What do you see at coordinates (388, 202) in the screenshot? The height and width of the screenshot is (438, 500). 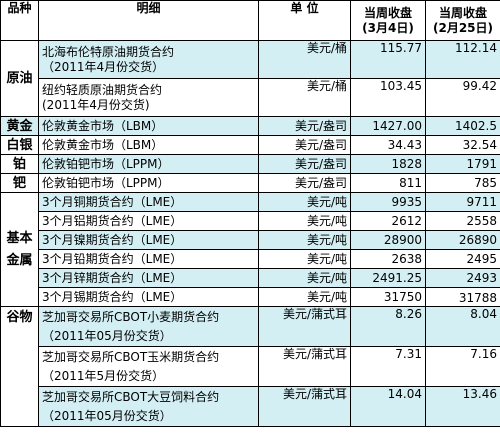 I see `row-current: 9935` at bounding box center [388, 202].